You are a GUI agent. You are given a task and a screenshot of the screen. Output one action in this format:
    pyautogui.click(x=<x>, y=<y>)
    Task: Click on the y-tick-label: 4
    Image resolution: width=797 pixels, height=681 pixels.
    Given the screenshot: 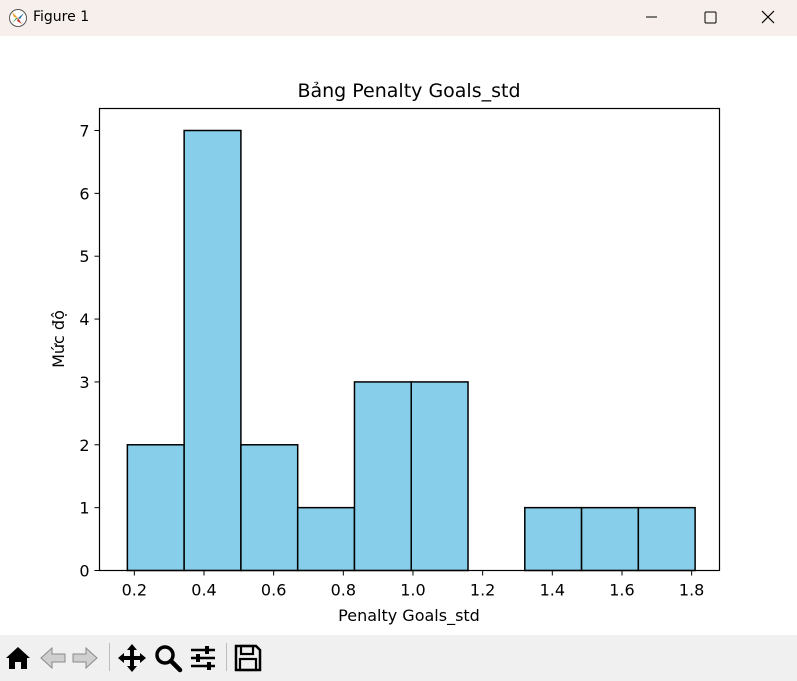 What is the action you would take?
    pyautogui.click(x=84, y=319)
    